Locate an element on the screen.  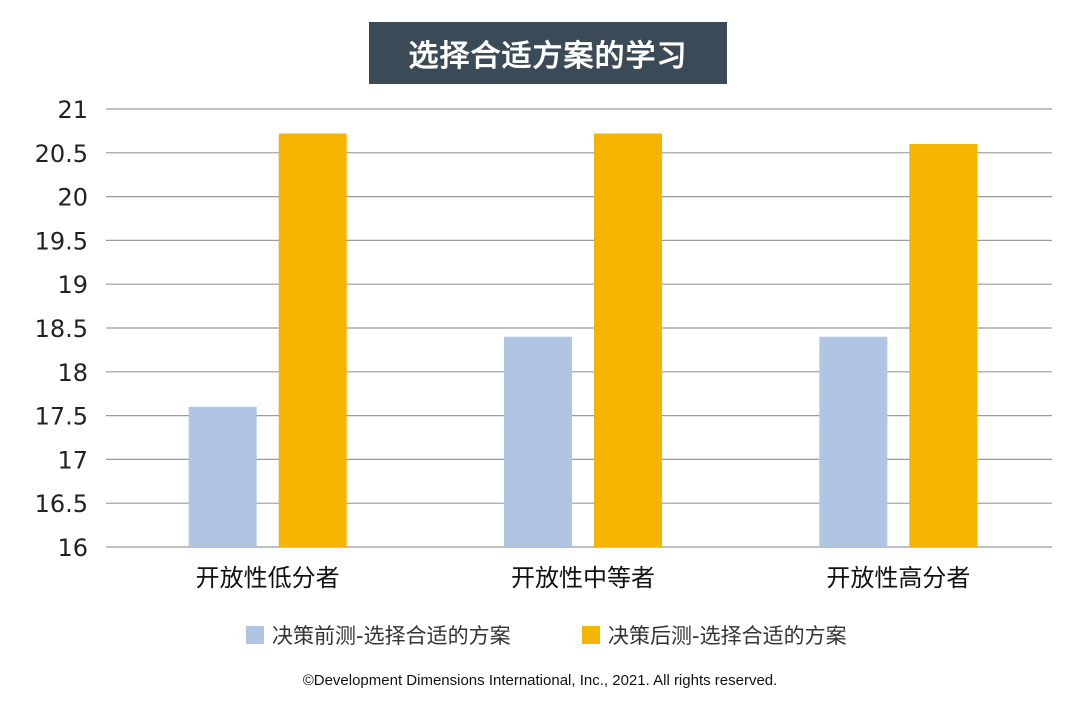
y-tick-label: 18 is located at coordinates (72, 373).